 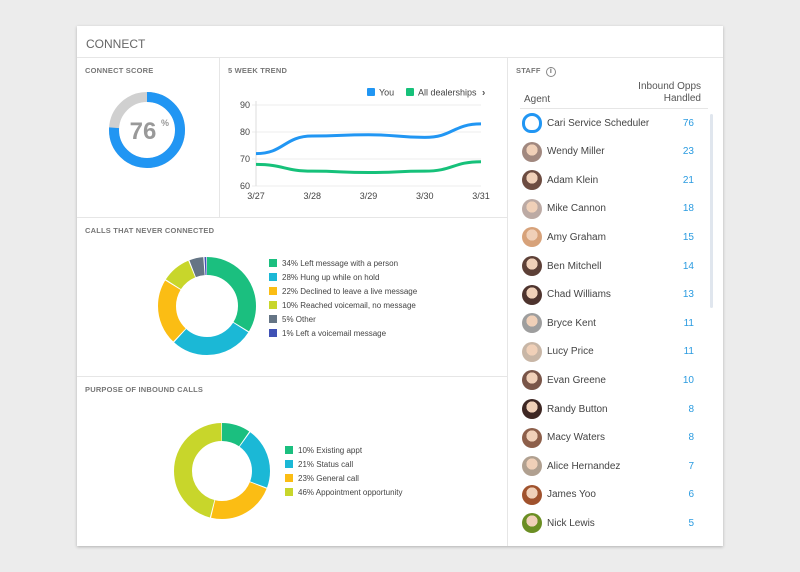 What do you see at coordinates (344, 450) in the screenshot?
I see `legend-item: 10% Existing appt` at bounding box center [344, 450].